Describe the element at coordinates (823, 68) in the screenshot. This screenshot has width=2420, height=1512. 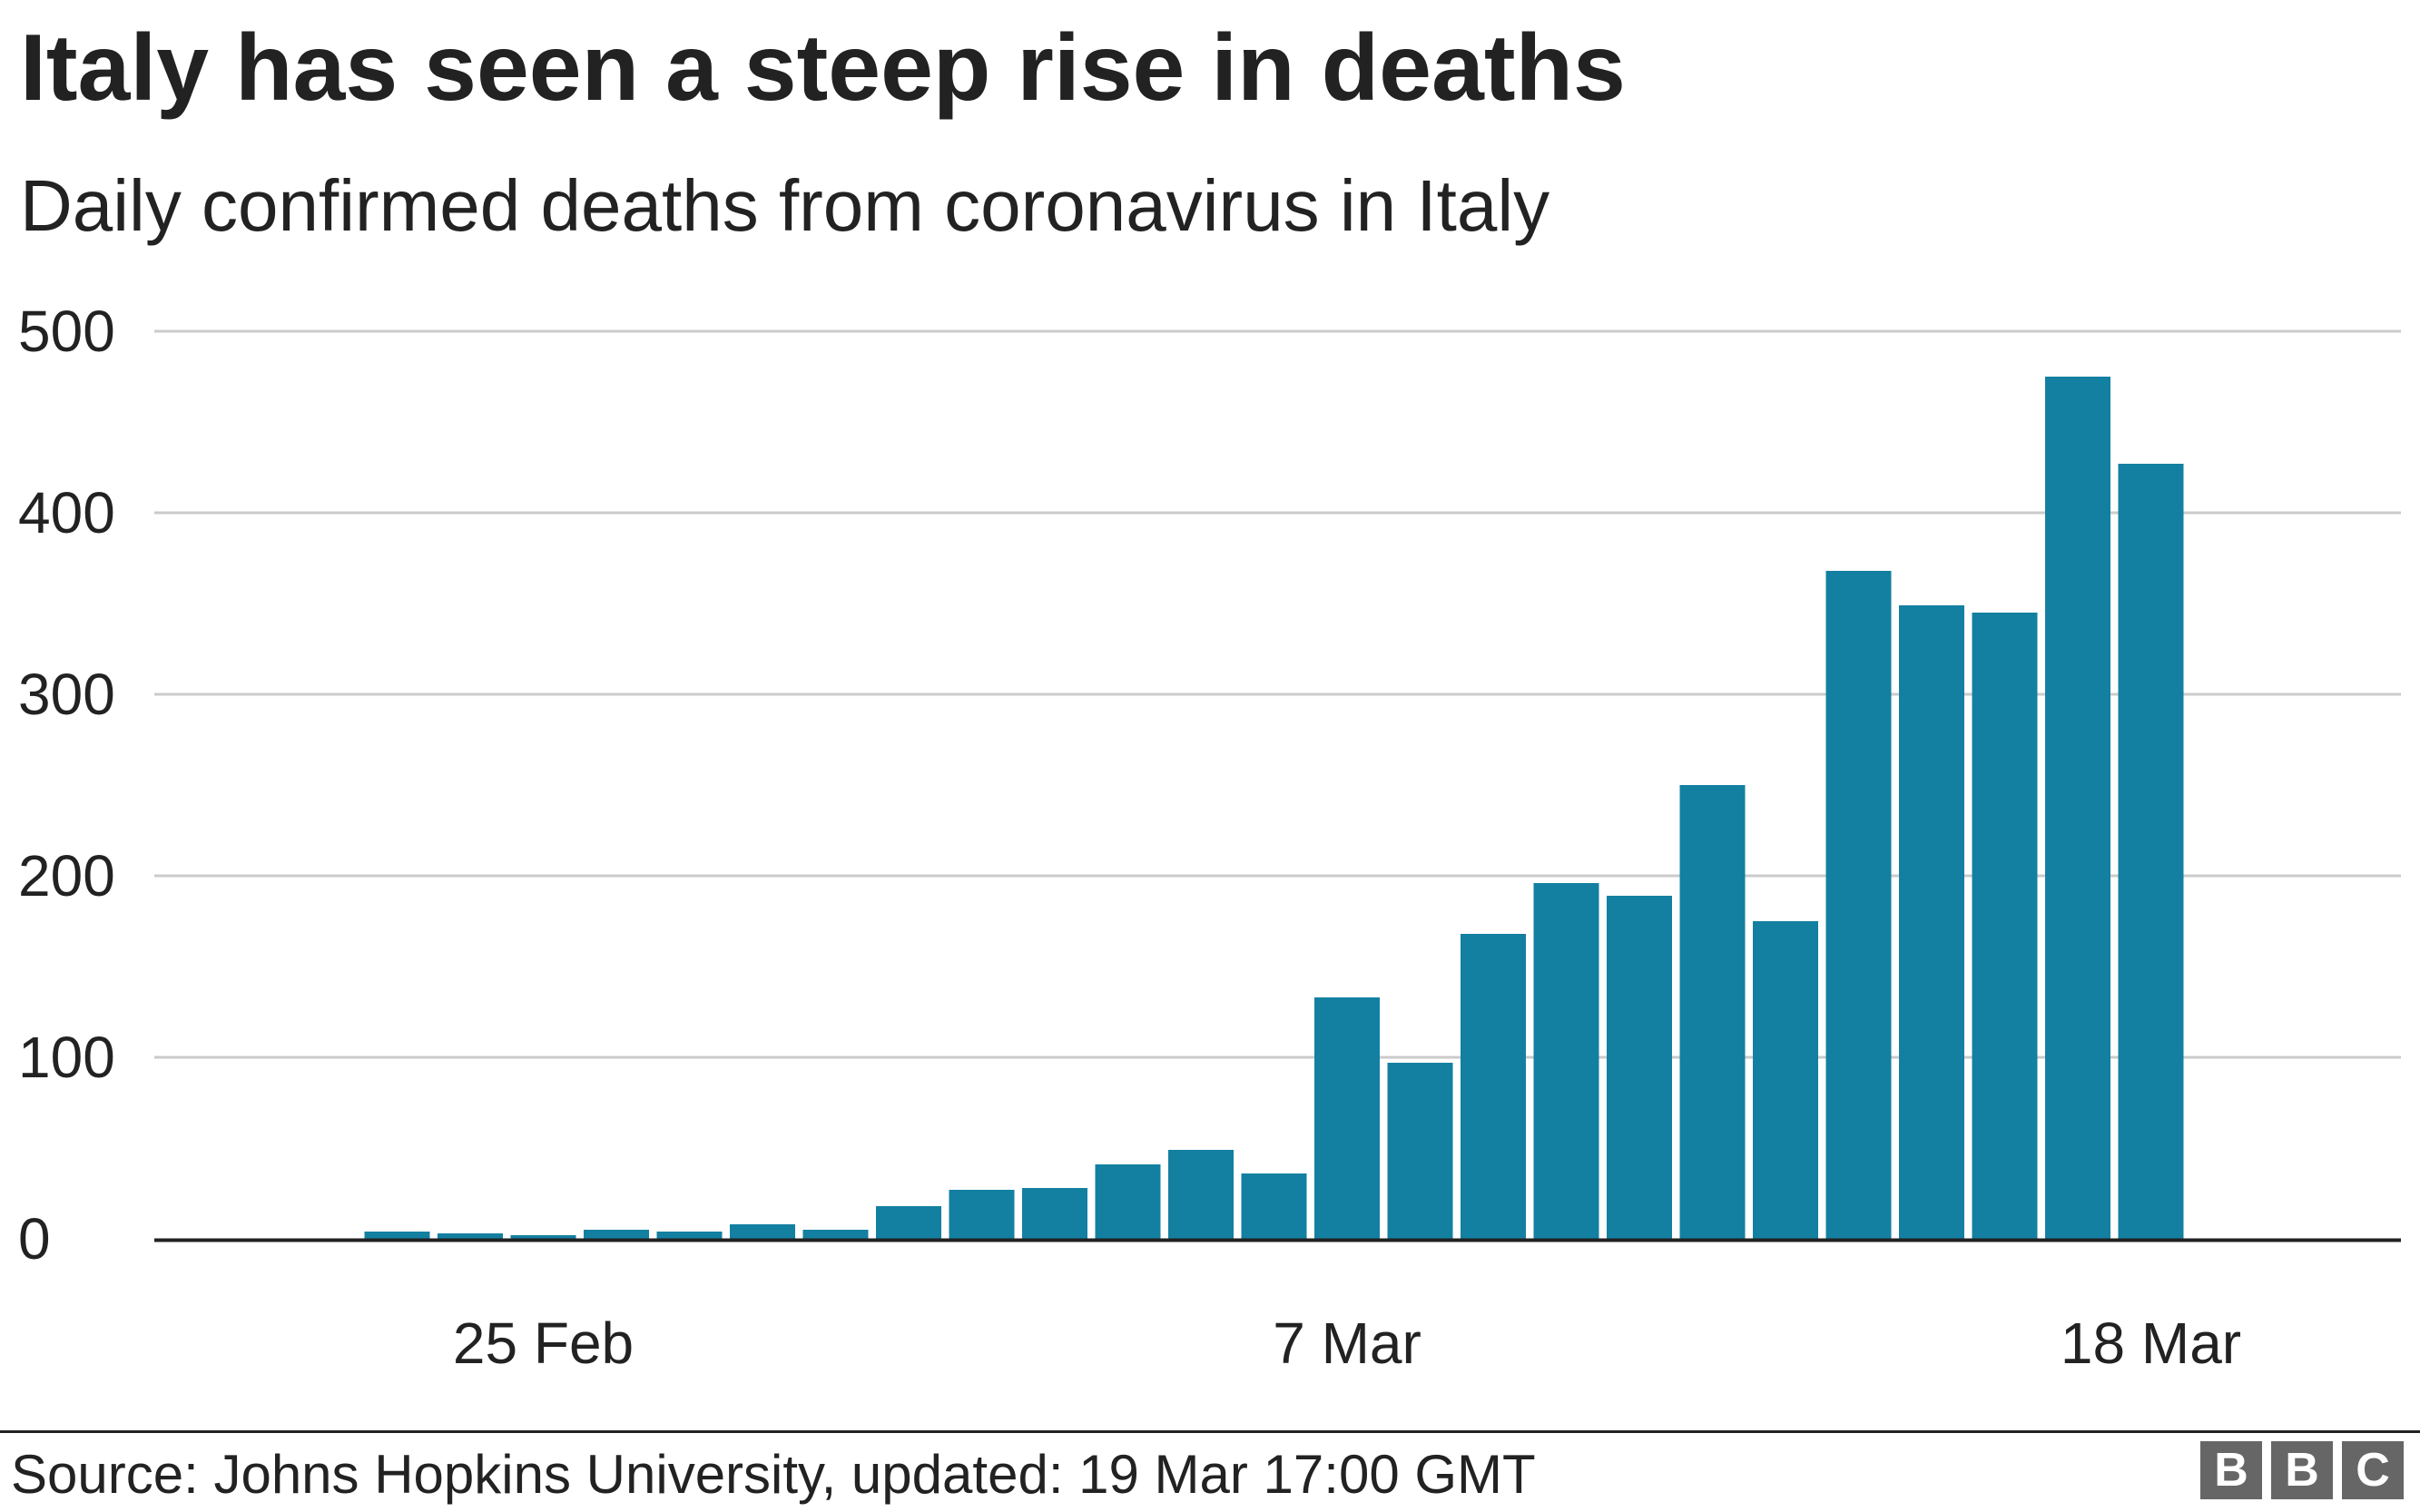
I see `chart-title: Italy has seen a steep rise in deaths` at that location.